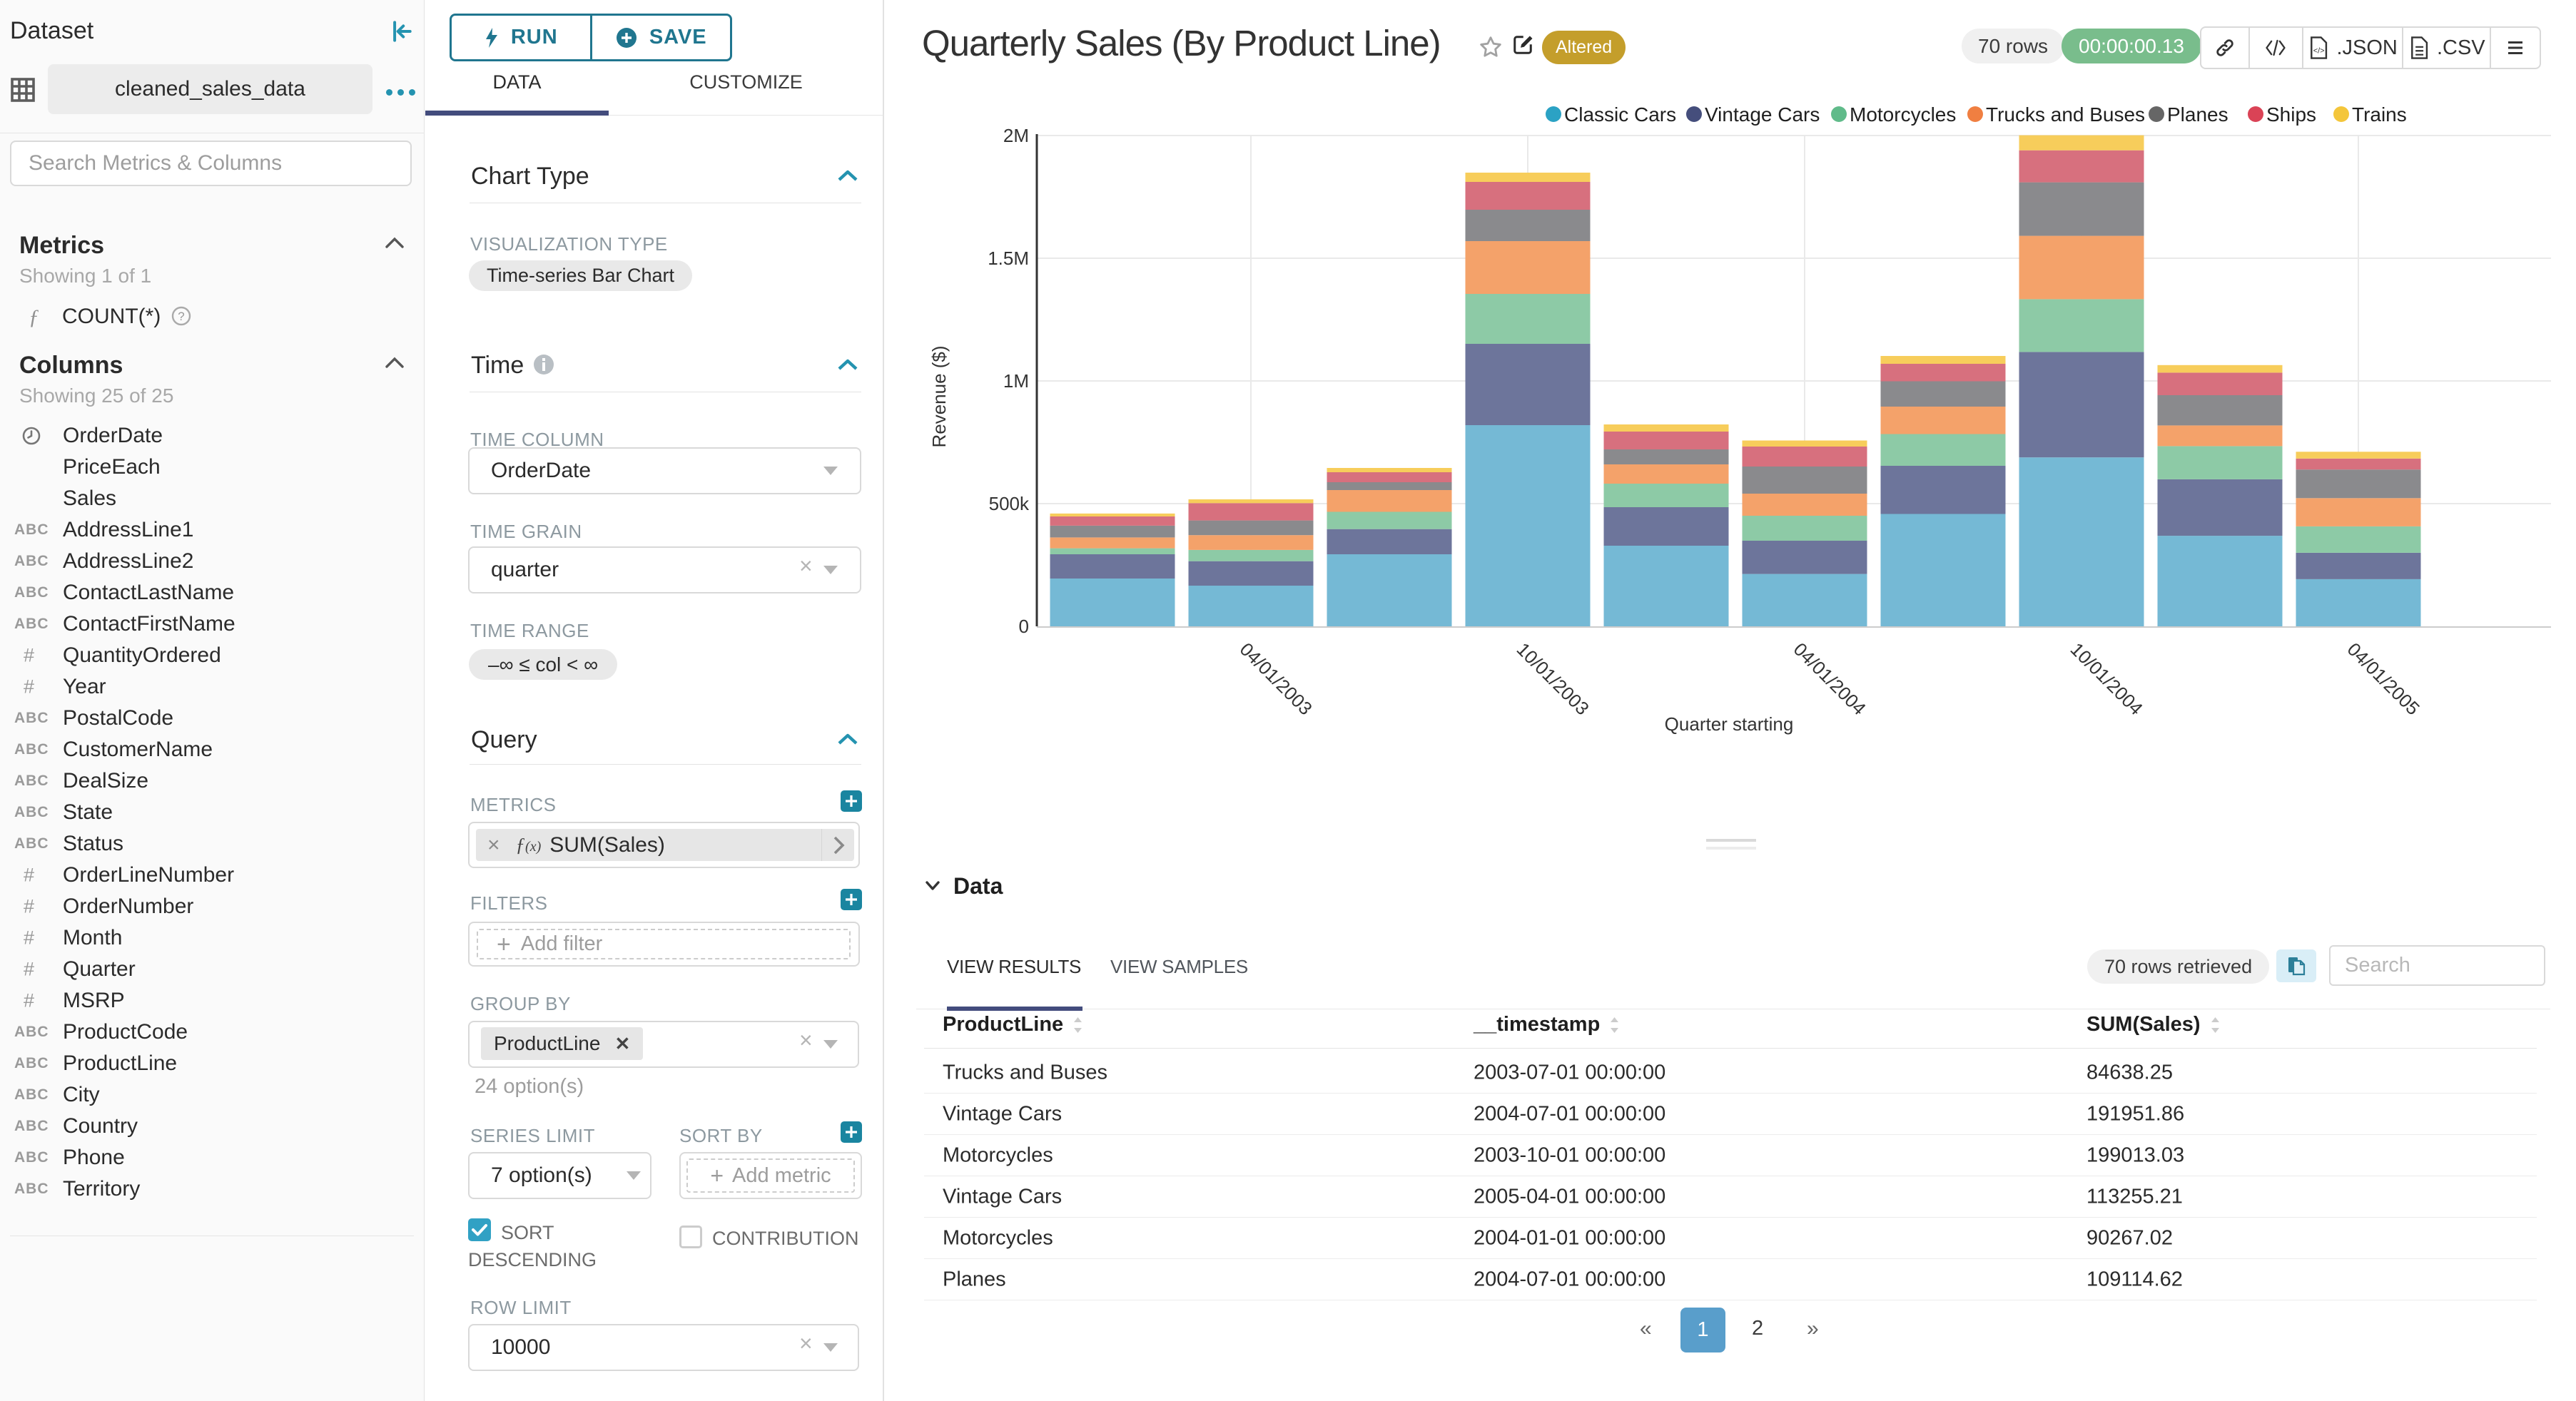 The image size is (2576, 1401). Describe the element at coordinates (2107, 678) in the screenshot. I see `svg-text: 10/01/2004` at that location.